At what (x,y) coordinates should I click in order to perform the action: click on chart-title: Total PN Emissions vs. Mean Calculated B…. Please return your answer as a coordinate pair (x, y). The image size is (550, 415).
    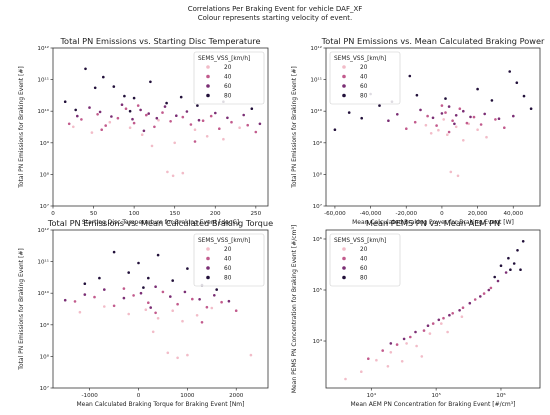
    Looking at the image, I should click on (433, 41).